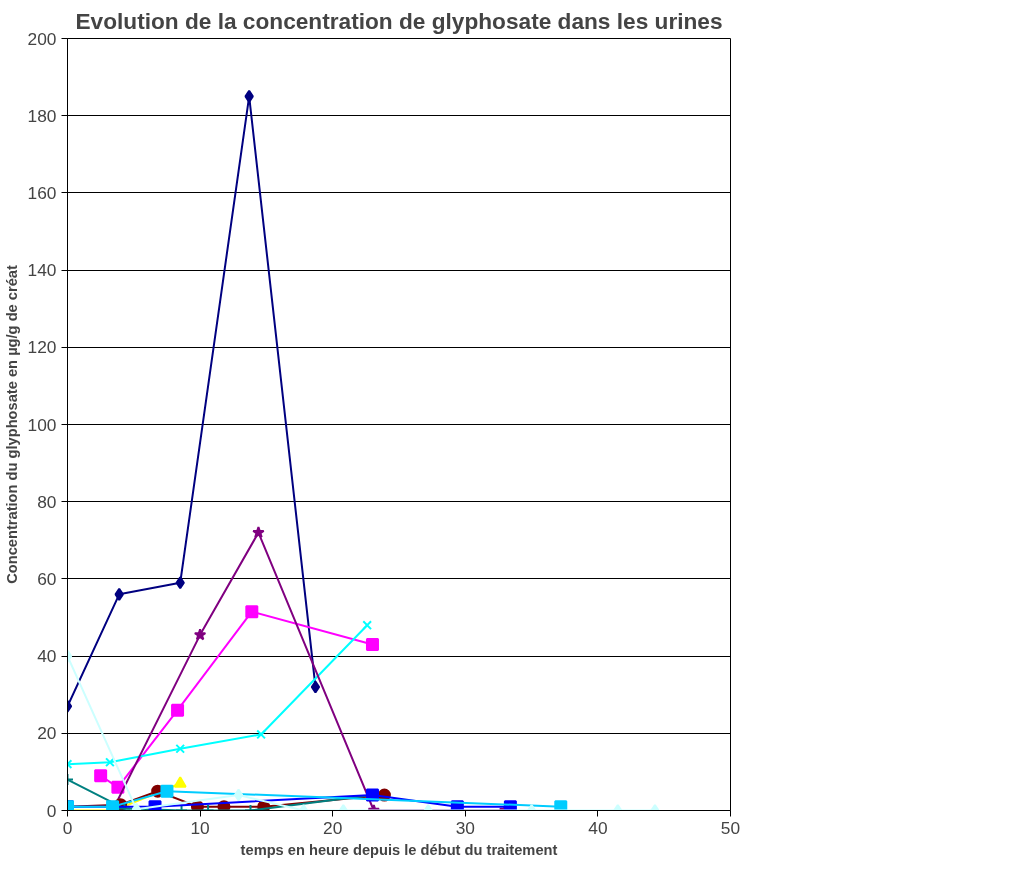 Image resolution: width=1017 pixels, height=890 pixels. I want to click on x-tick-label: 20, so click(333, 827).